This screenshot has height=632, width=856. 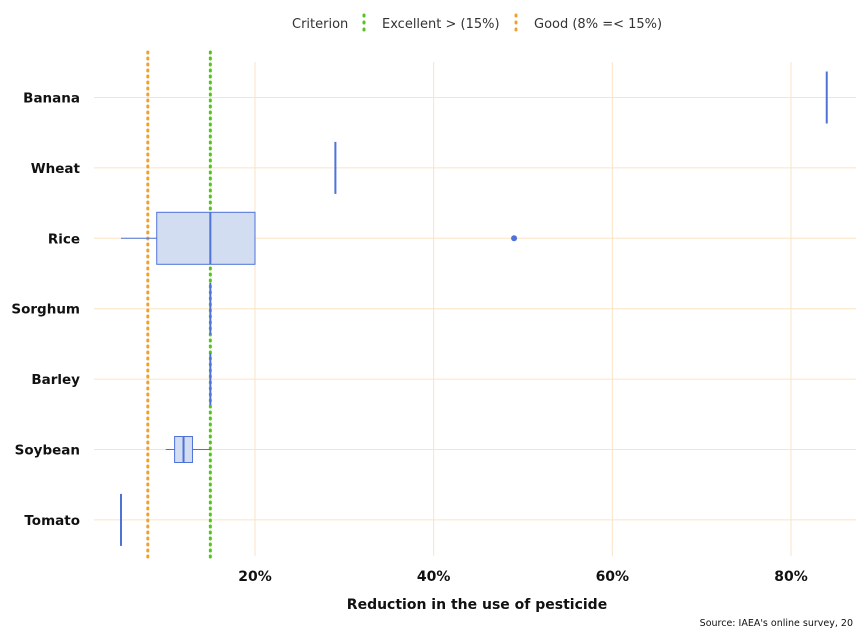 What do you see at coordinates (47, 451) in the screenshot?
I see `y-category-label: Soybean` at bounding box center [47, 451].